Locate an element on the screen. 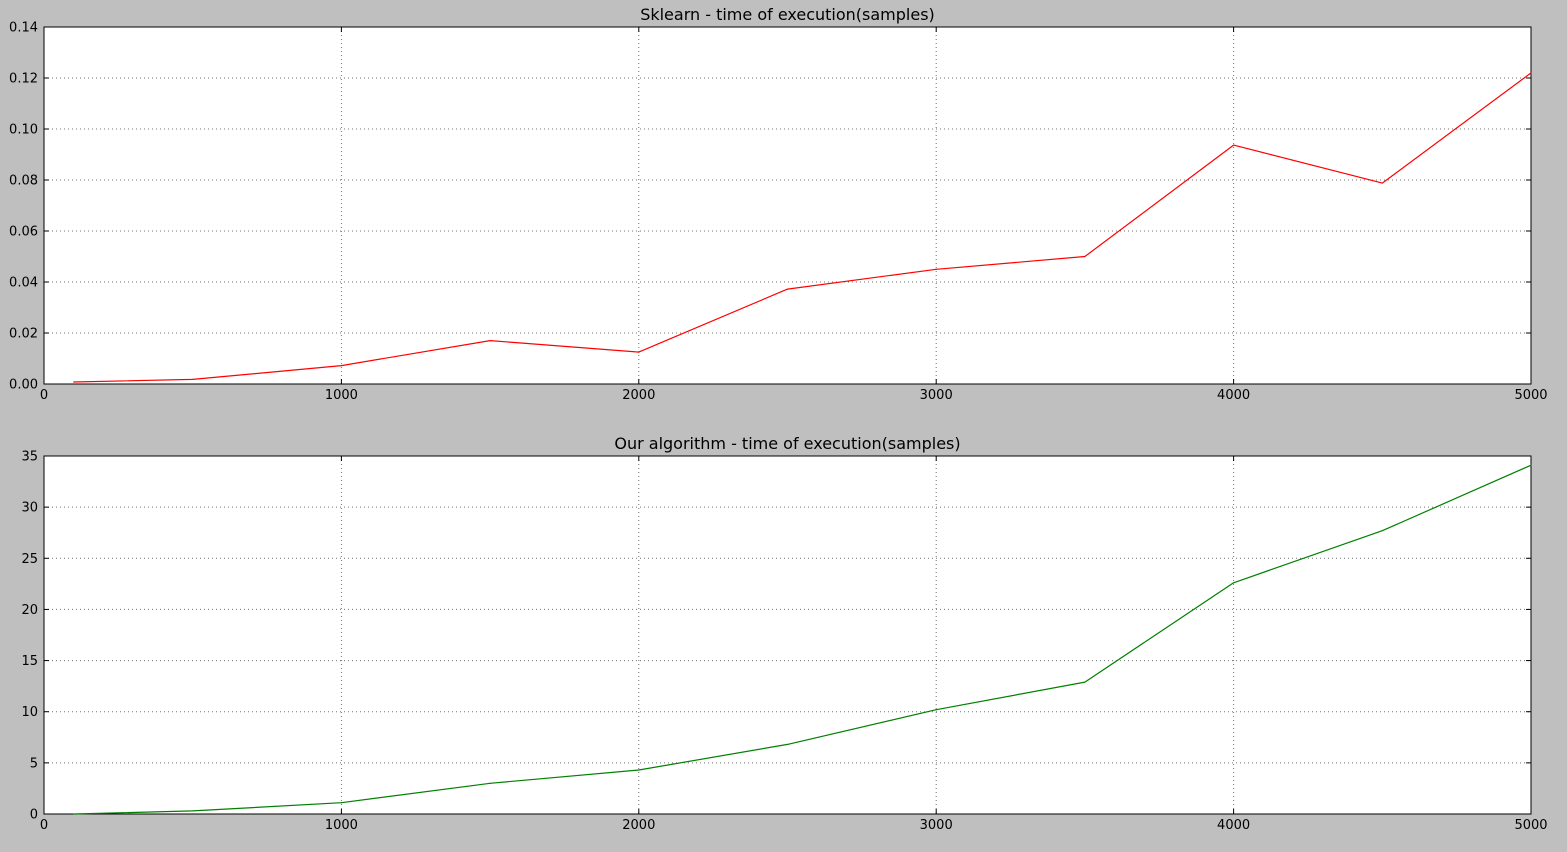  y-tick-label: 0.04 is located at coordinates (23, 283).